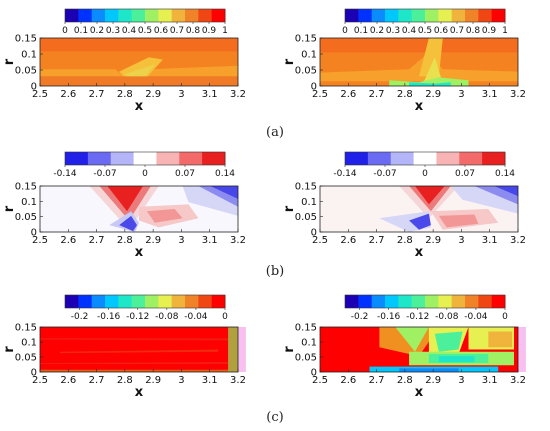 The image size is (550, 431). I want to click on colorbar-tick-label: 0.7, so click(457, 31).